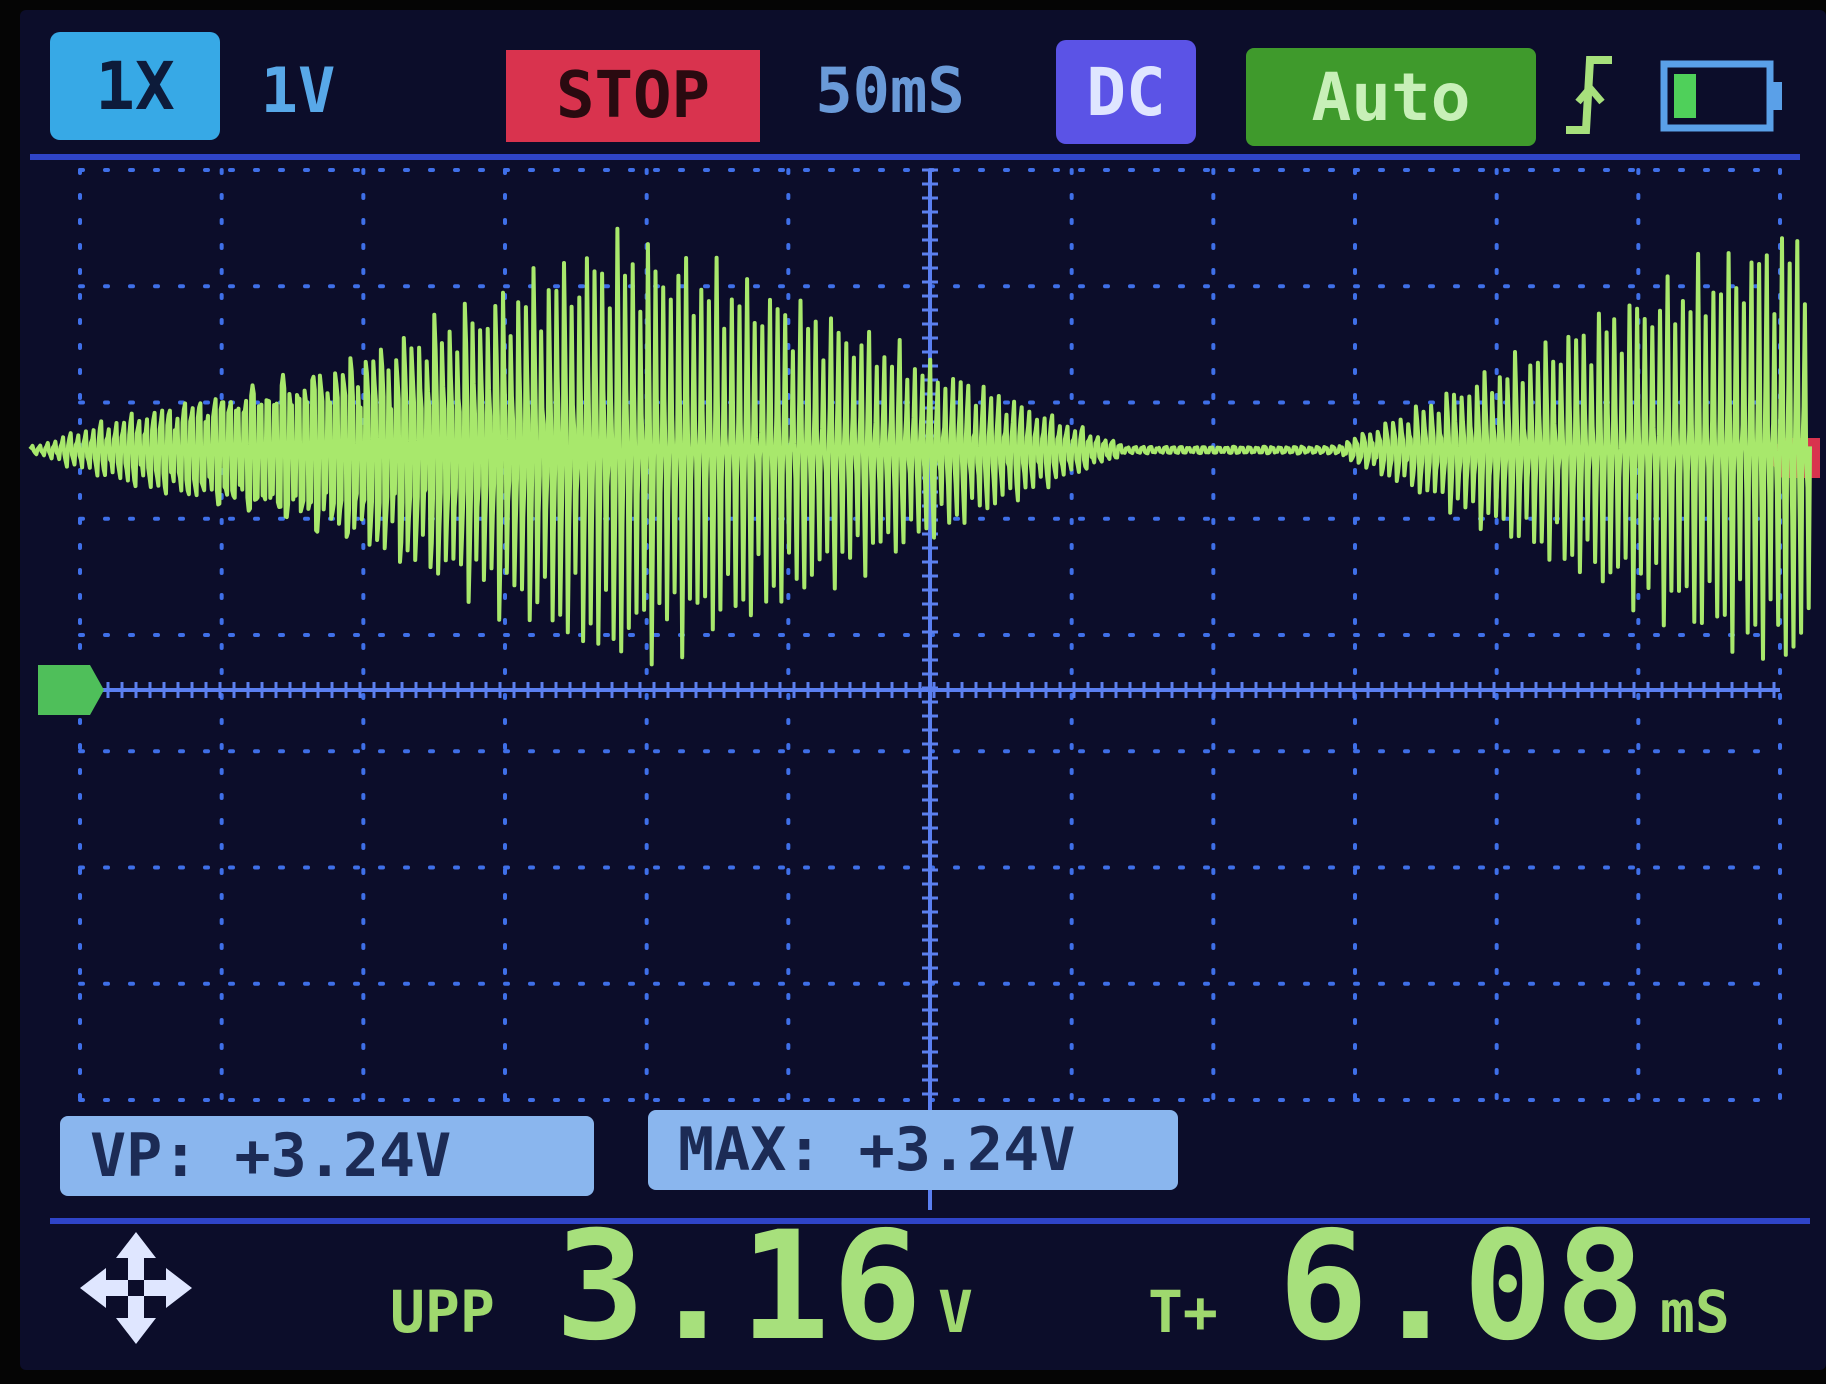 The width and height of the screenshot is (1826, 1384). I want to click on volts-per-div-label: 1V, so click(298, 90).